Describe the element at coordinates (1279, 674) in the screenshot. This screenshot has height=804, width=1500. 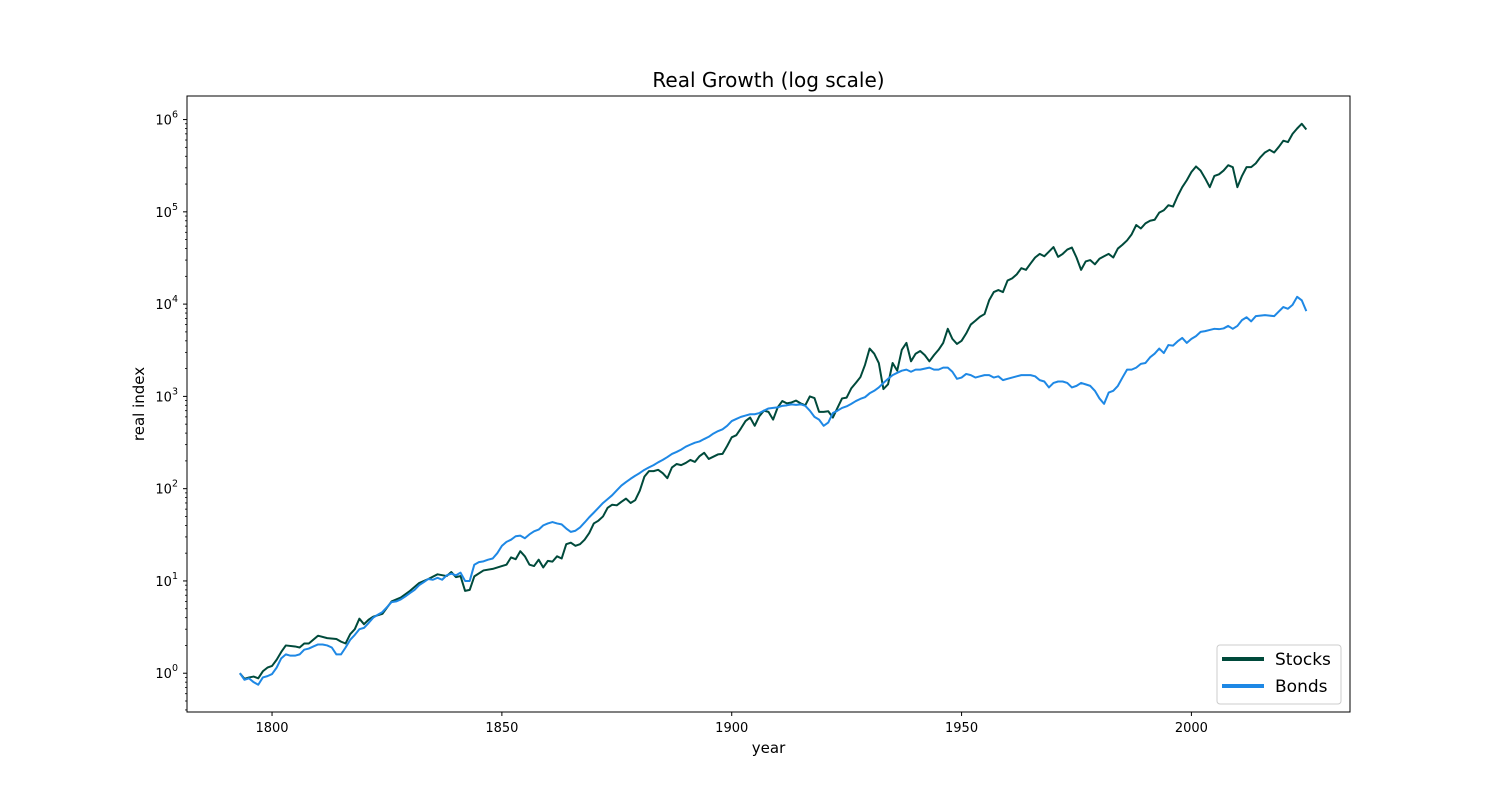
I see `legend: Stocks Bonds` at that location.